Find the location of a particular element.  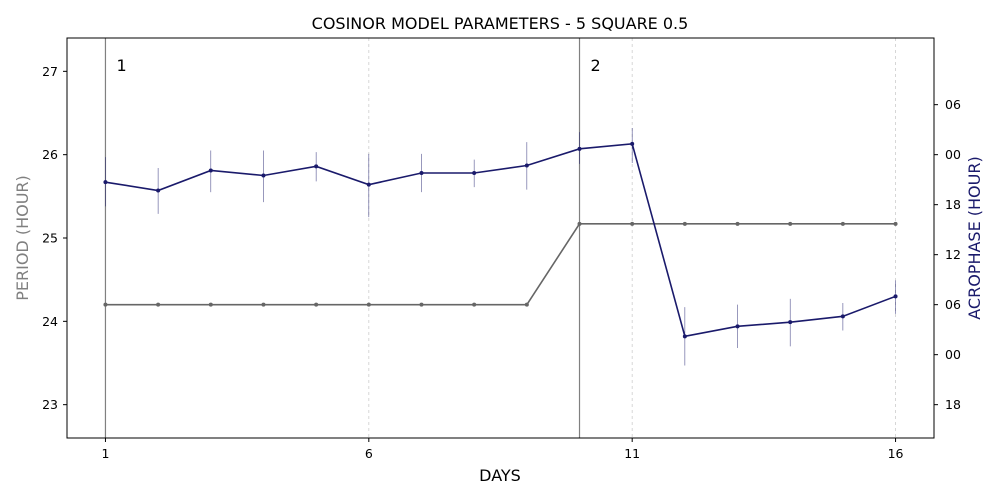

left-y-tick-label: 23 is located at coordinates (50, 404).